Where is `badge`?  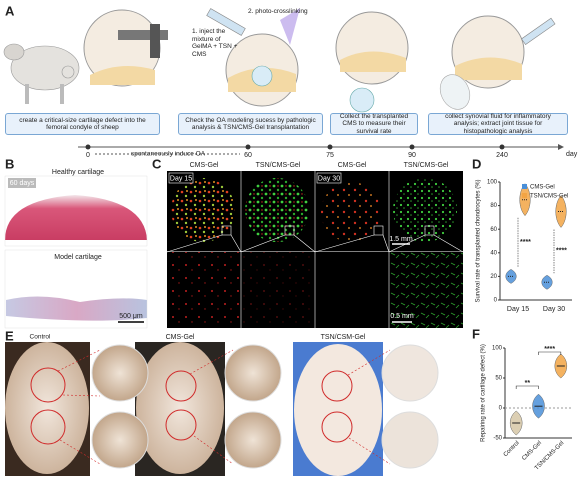 badge is located at coordinates (22, 183).